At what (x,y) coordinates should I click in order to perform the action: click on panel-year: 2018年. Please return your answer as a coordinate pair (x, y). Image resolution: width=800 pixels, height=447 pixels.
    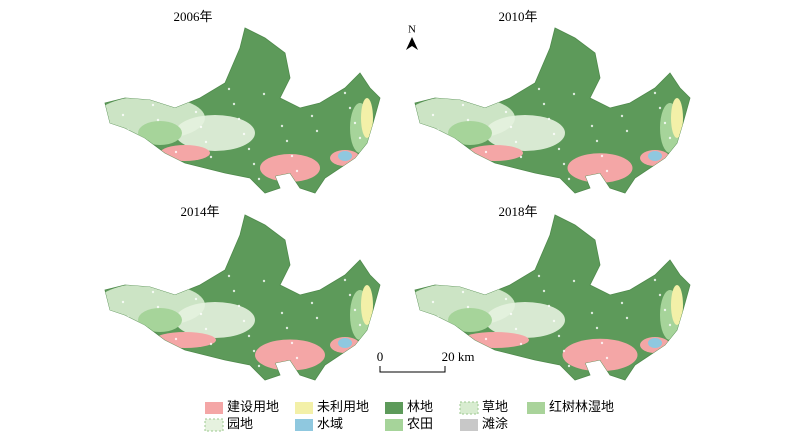
    Looking at the image, I should click on (517, 211).